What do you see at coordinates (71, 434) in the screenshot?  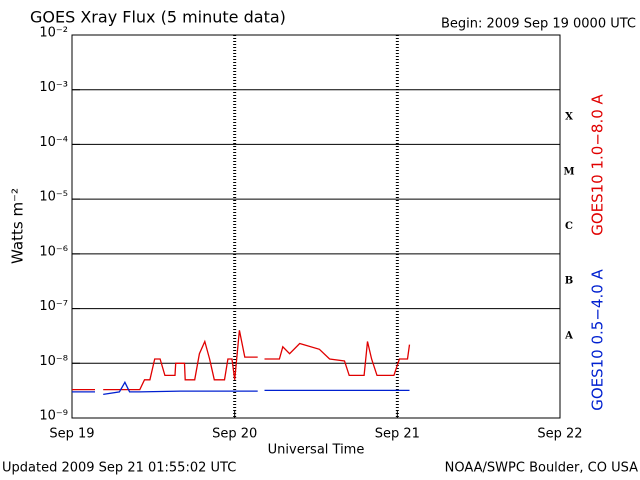 I see `x-tick-label: Sep 19` at bounding box center [71, 434].